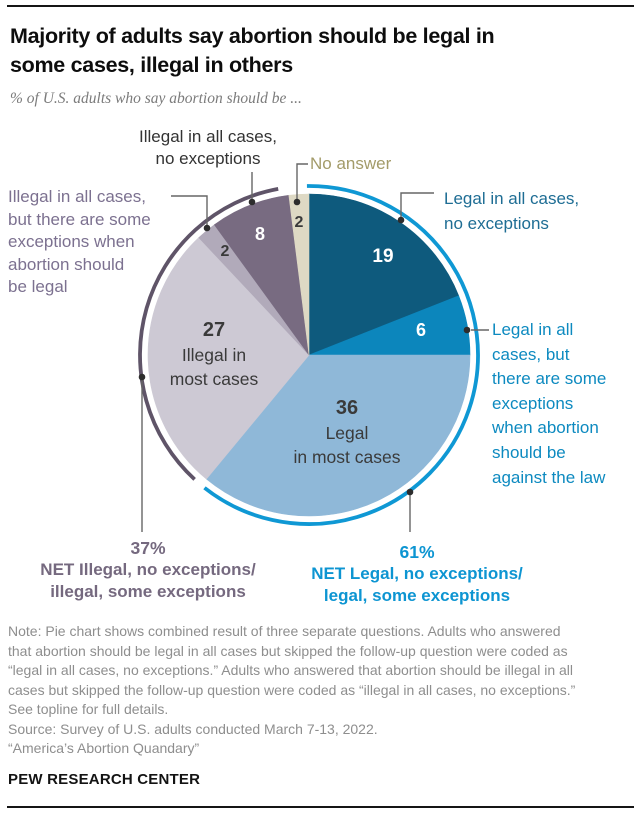 This screenshot has width=640, height=818. I want to click on net-illegal-arc, so click(208, 333).